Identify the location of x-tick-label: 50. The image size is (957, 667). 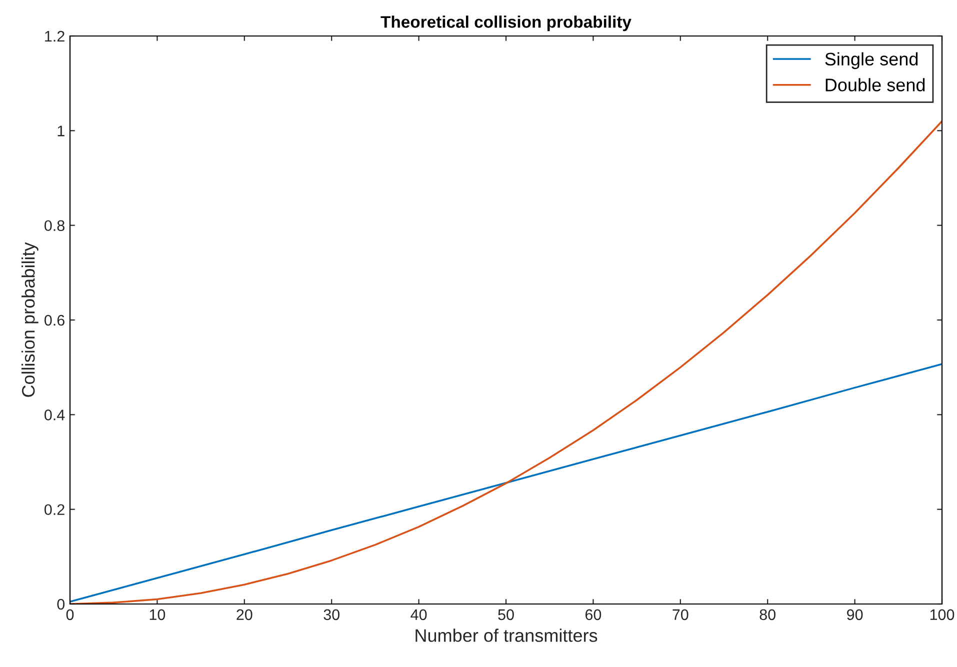
(506, 614).